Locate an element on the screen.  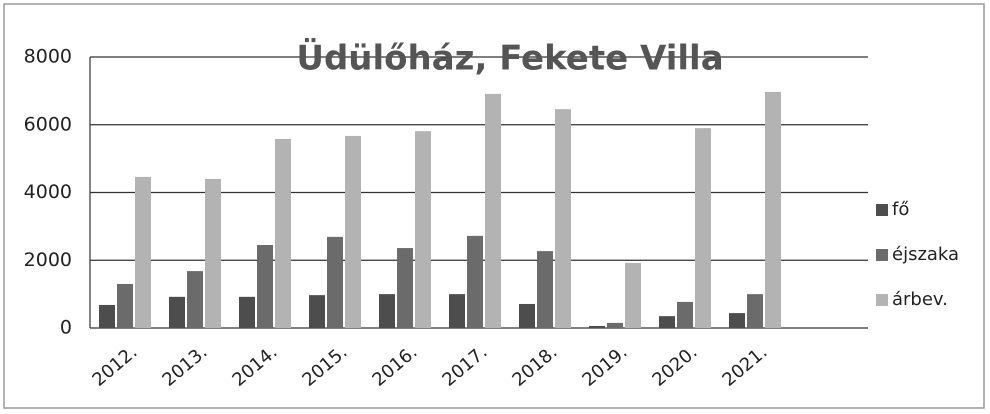
y-tick-label: 6000 is located at coordinates (48, 124).